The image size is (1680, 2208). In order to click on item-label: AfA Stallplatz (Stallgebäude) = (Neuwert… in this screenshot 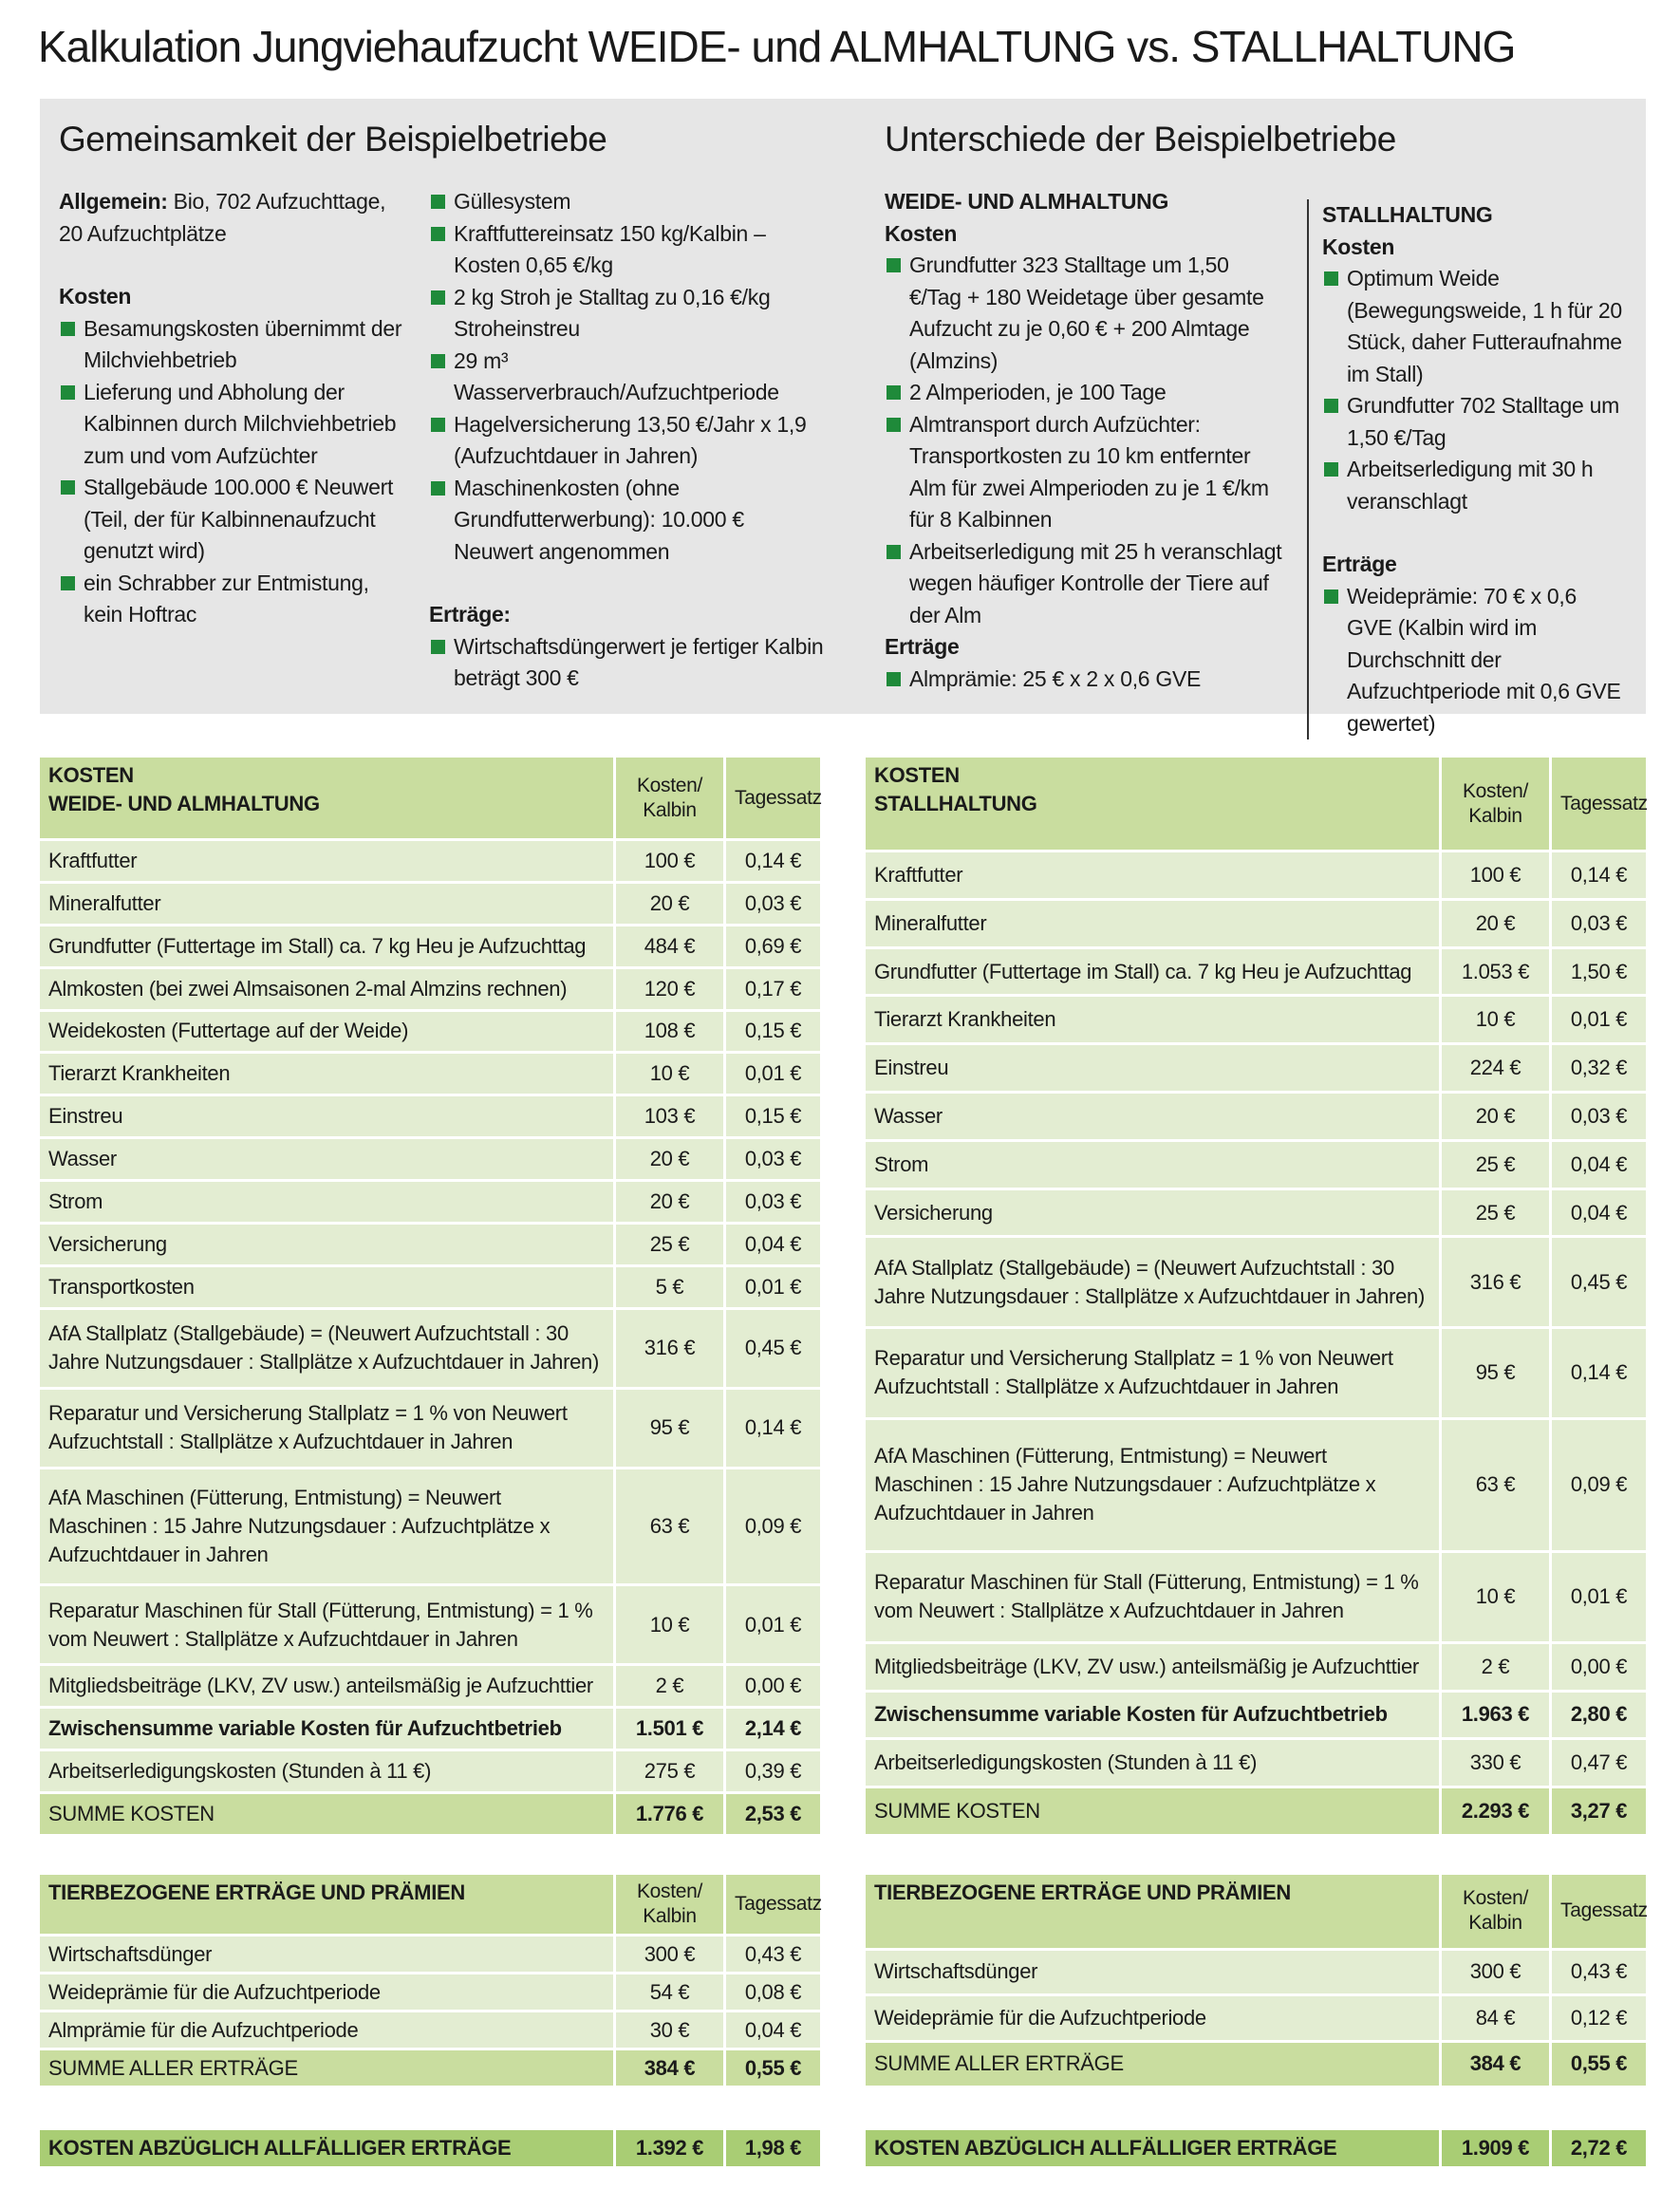, I will do `click(1153, 1283)`.